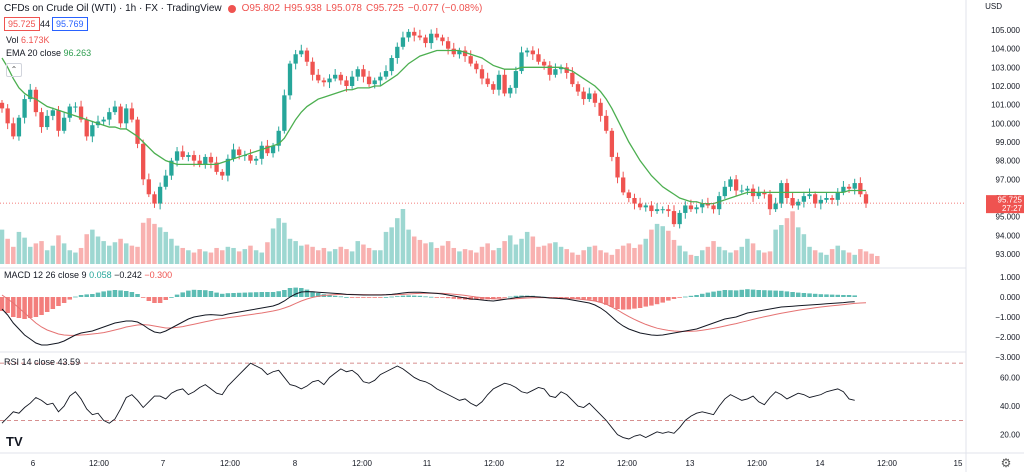  Describe the element at coordinates (1005, 123) in the screenshot. I see `price-tick-label: 100.000` at that location.